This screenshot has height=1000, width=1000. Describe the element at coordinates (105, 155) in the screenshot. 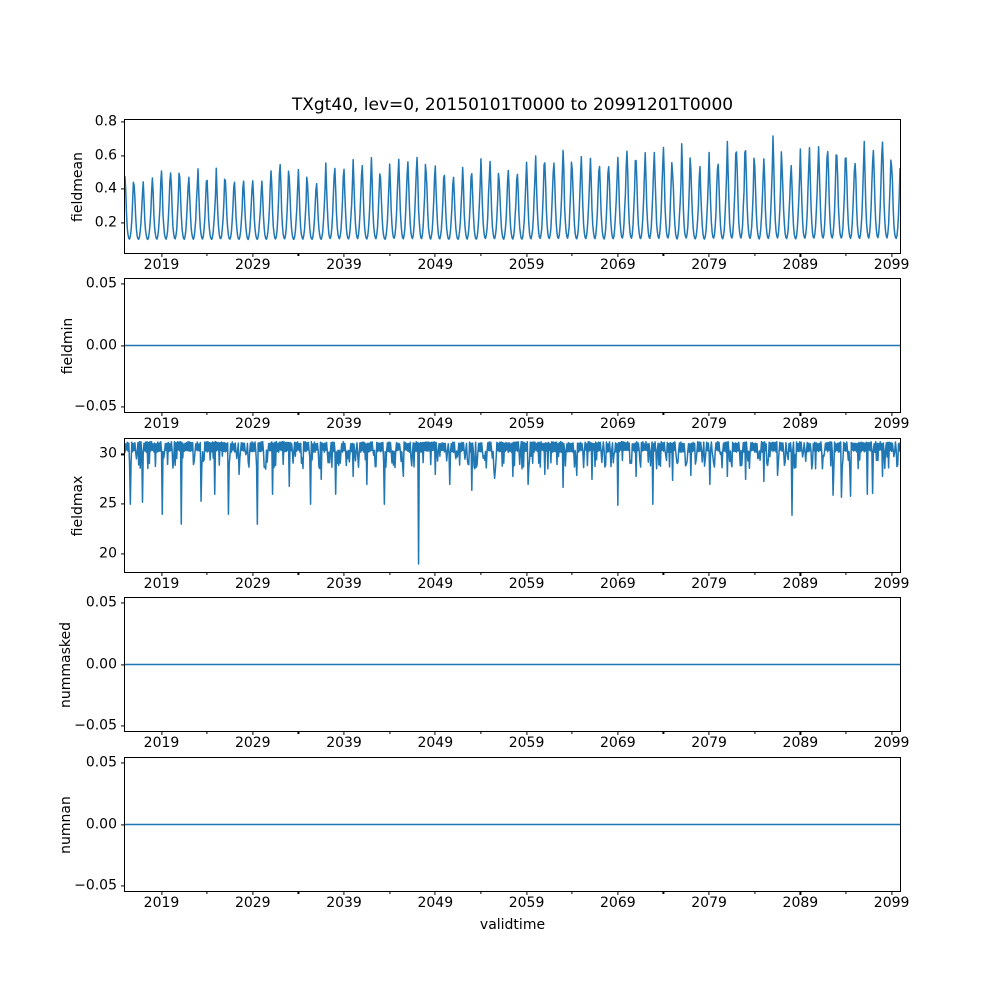

I see `y-tick-label: 0.6` at that location.